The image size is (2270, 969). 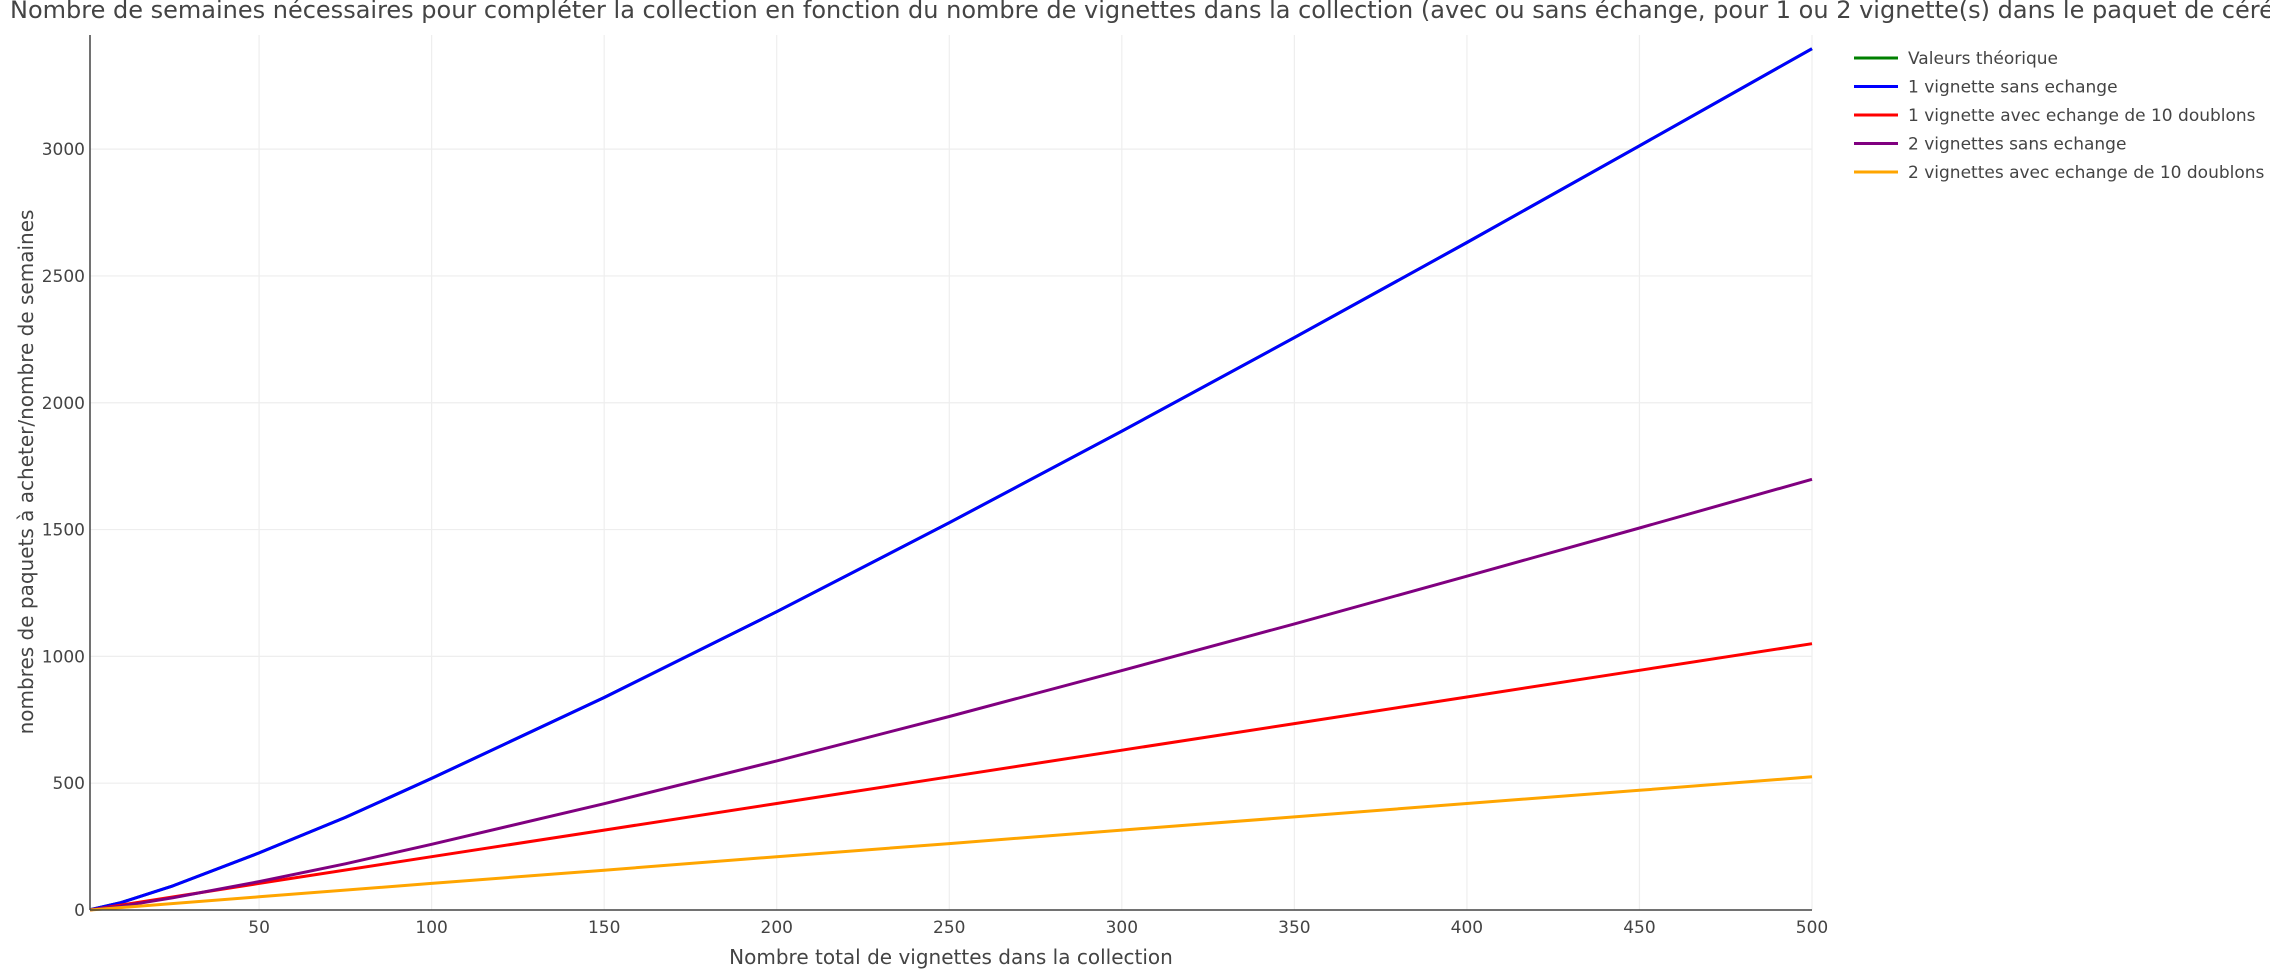 What do you see at coordinates (2013, 88) in the screenshot?
I see `legend-item-label: 1 vignette sans echange` at bounding box center [2013, 88].